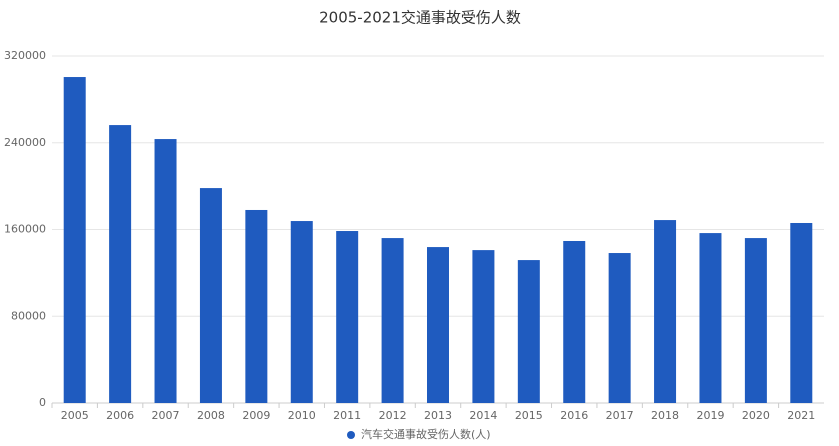 The height and width of the screenshot is (446, 839). I want to click on x-tick-label: 2007, so click(166, 415).